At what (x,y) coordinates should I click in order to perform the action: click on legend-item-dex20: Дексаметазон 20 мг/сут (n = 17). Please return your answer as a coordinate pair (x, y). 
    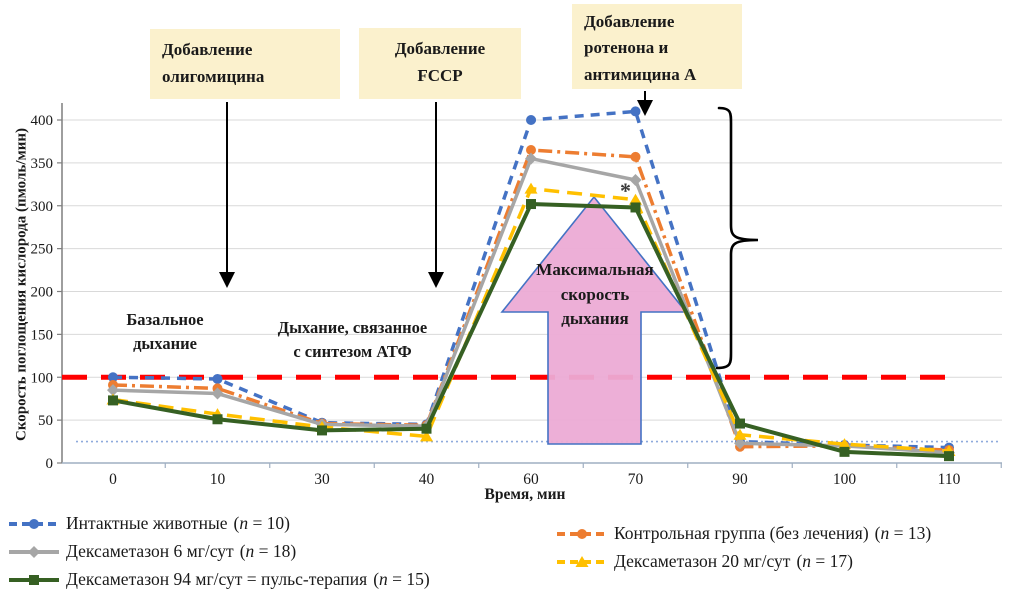
    Looking at the image, I should click on (704, 561).